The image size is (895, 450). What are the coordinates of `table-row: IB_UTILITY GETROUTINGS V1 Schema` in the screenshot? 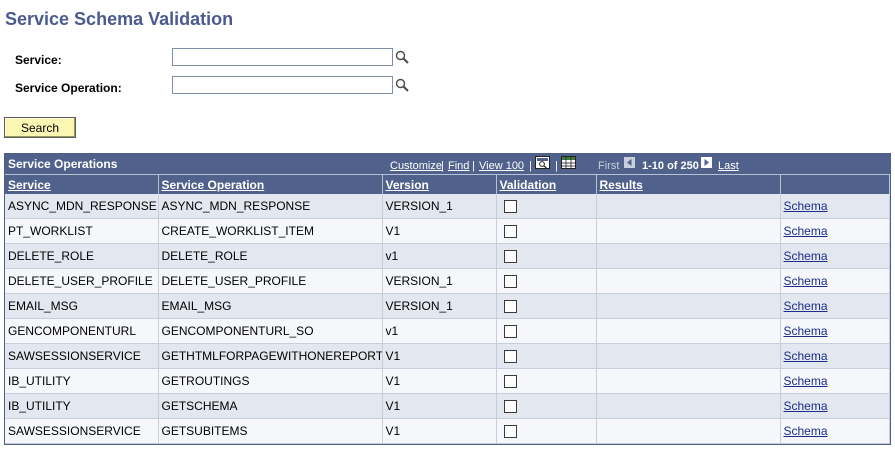 It's located at (447, 381).